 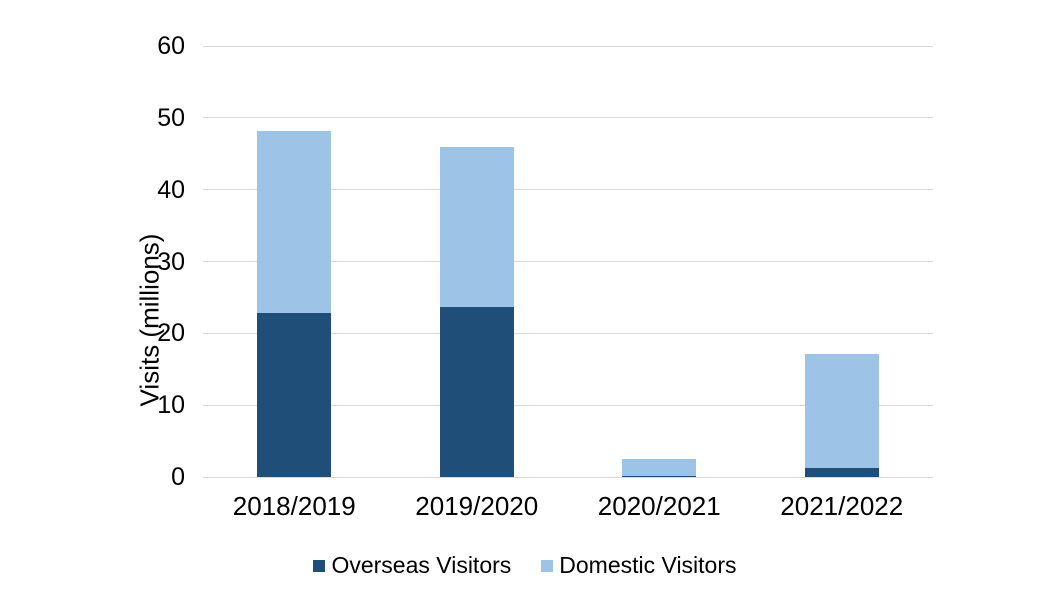 What do you see at coordinates (171, 333) in the screenshot?
I see `y-tick-label: 20` at bounding box center [171, 333].